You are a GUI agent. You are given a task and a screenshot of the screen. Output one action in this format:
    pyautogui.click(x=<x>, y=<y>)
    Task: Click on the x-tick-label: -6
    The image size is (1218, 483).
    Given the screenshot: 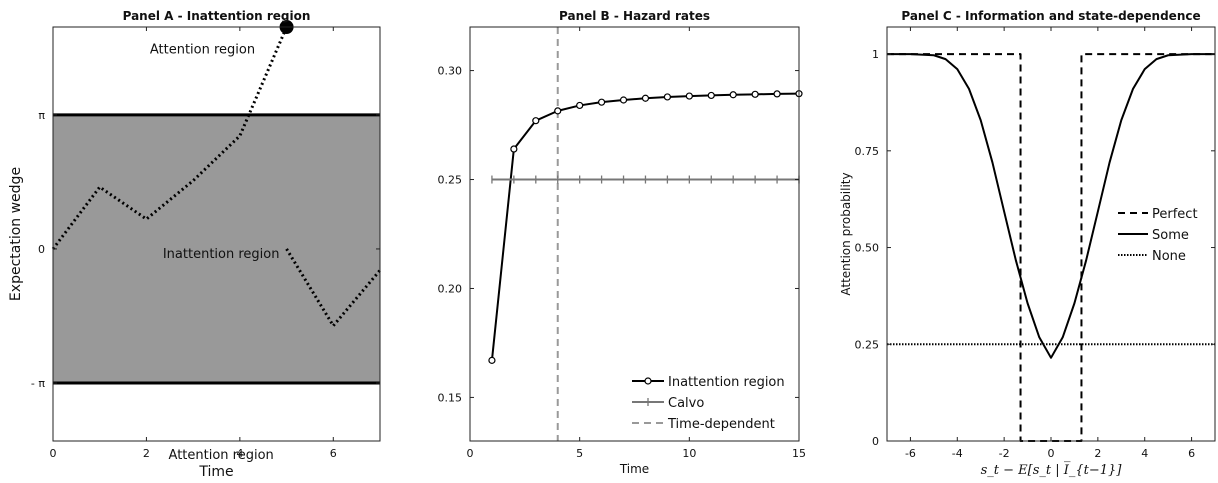 What is the action you would take?
    pyautogui.click(x=910, y=453)
    